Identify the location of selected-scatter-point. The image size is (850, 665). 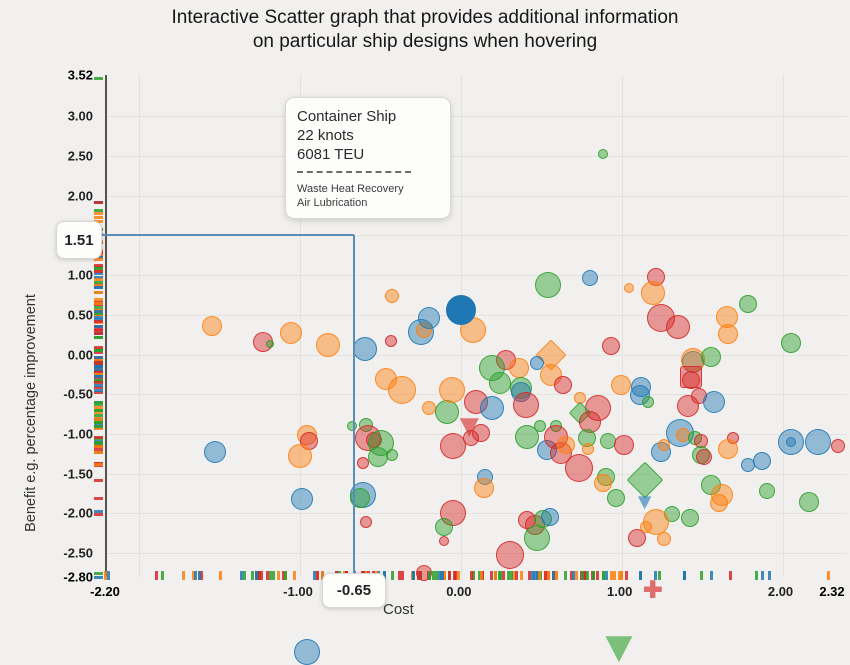
(461, 309).